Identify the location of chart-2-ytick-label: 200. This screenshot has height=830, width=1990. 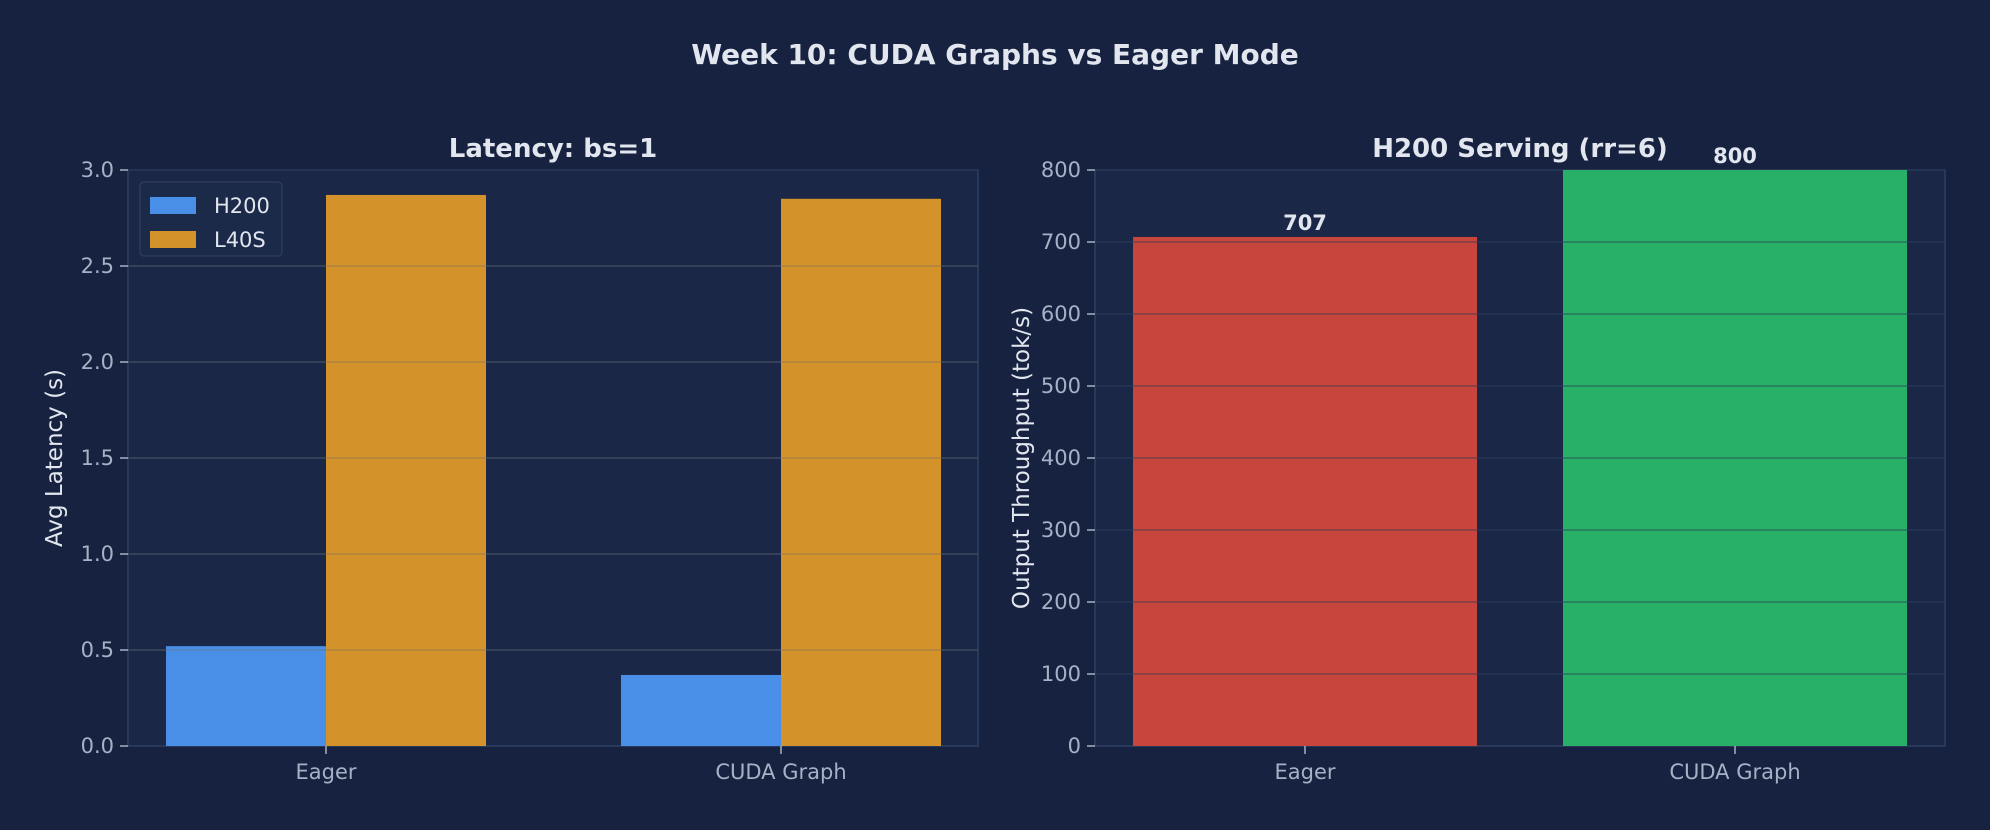
(1061, 602).